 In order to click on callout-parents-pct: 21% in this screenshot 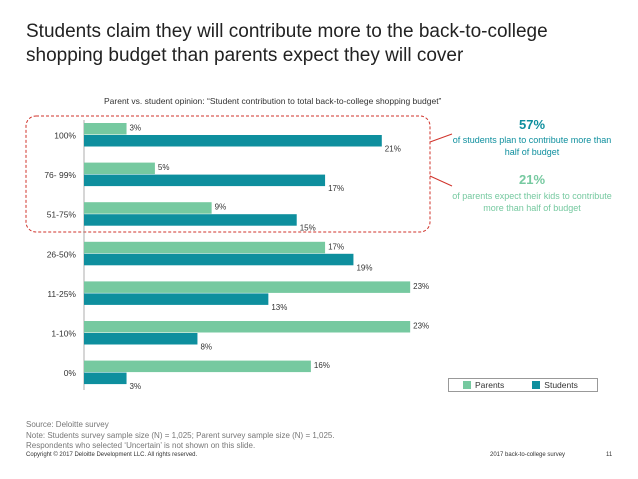, I will do `click(532, 179)`.